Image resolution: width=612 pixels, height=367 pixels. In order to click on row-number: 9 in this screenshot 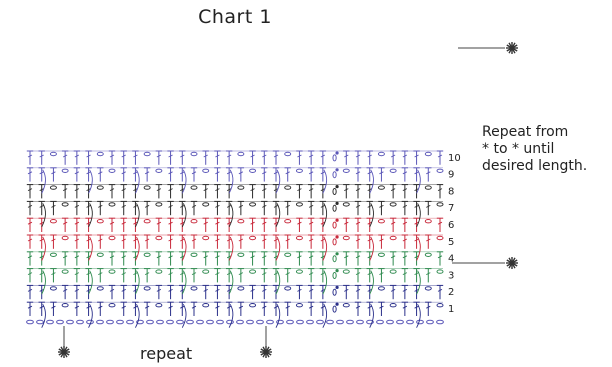, I will do `click(451, 175)`.